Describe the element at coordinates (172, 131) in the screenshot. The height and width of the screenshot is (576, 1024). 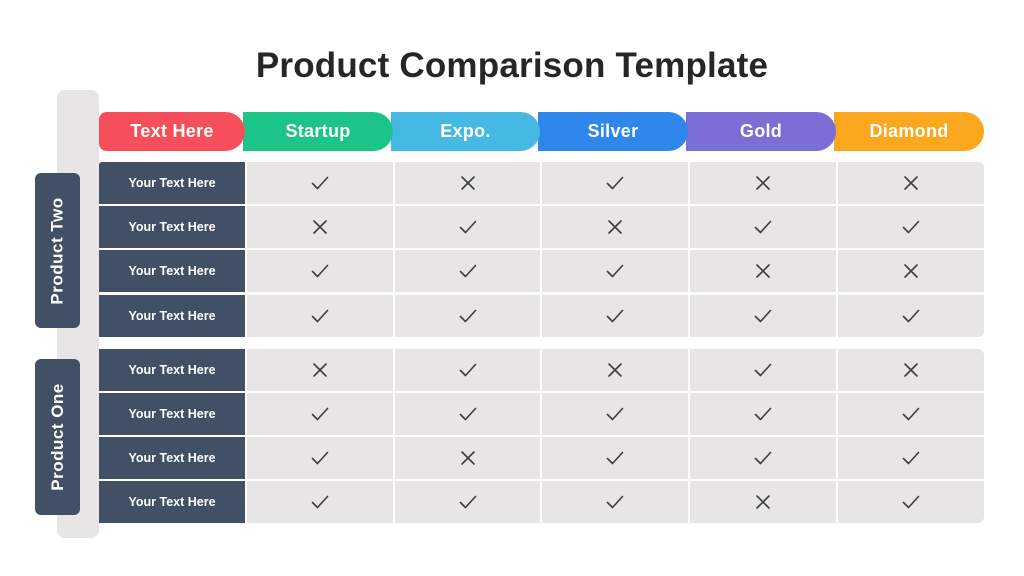
I see `header-tab-label: Text Here` at that location.